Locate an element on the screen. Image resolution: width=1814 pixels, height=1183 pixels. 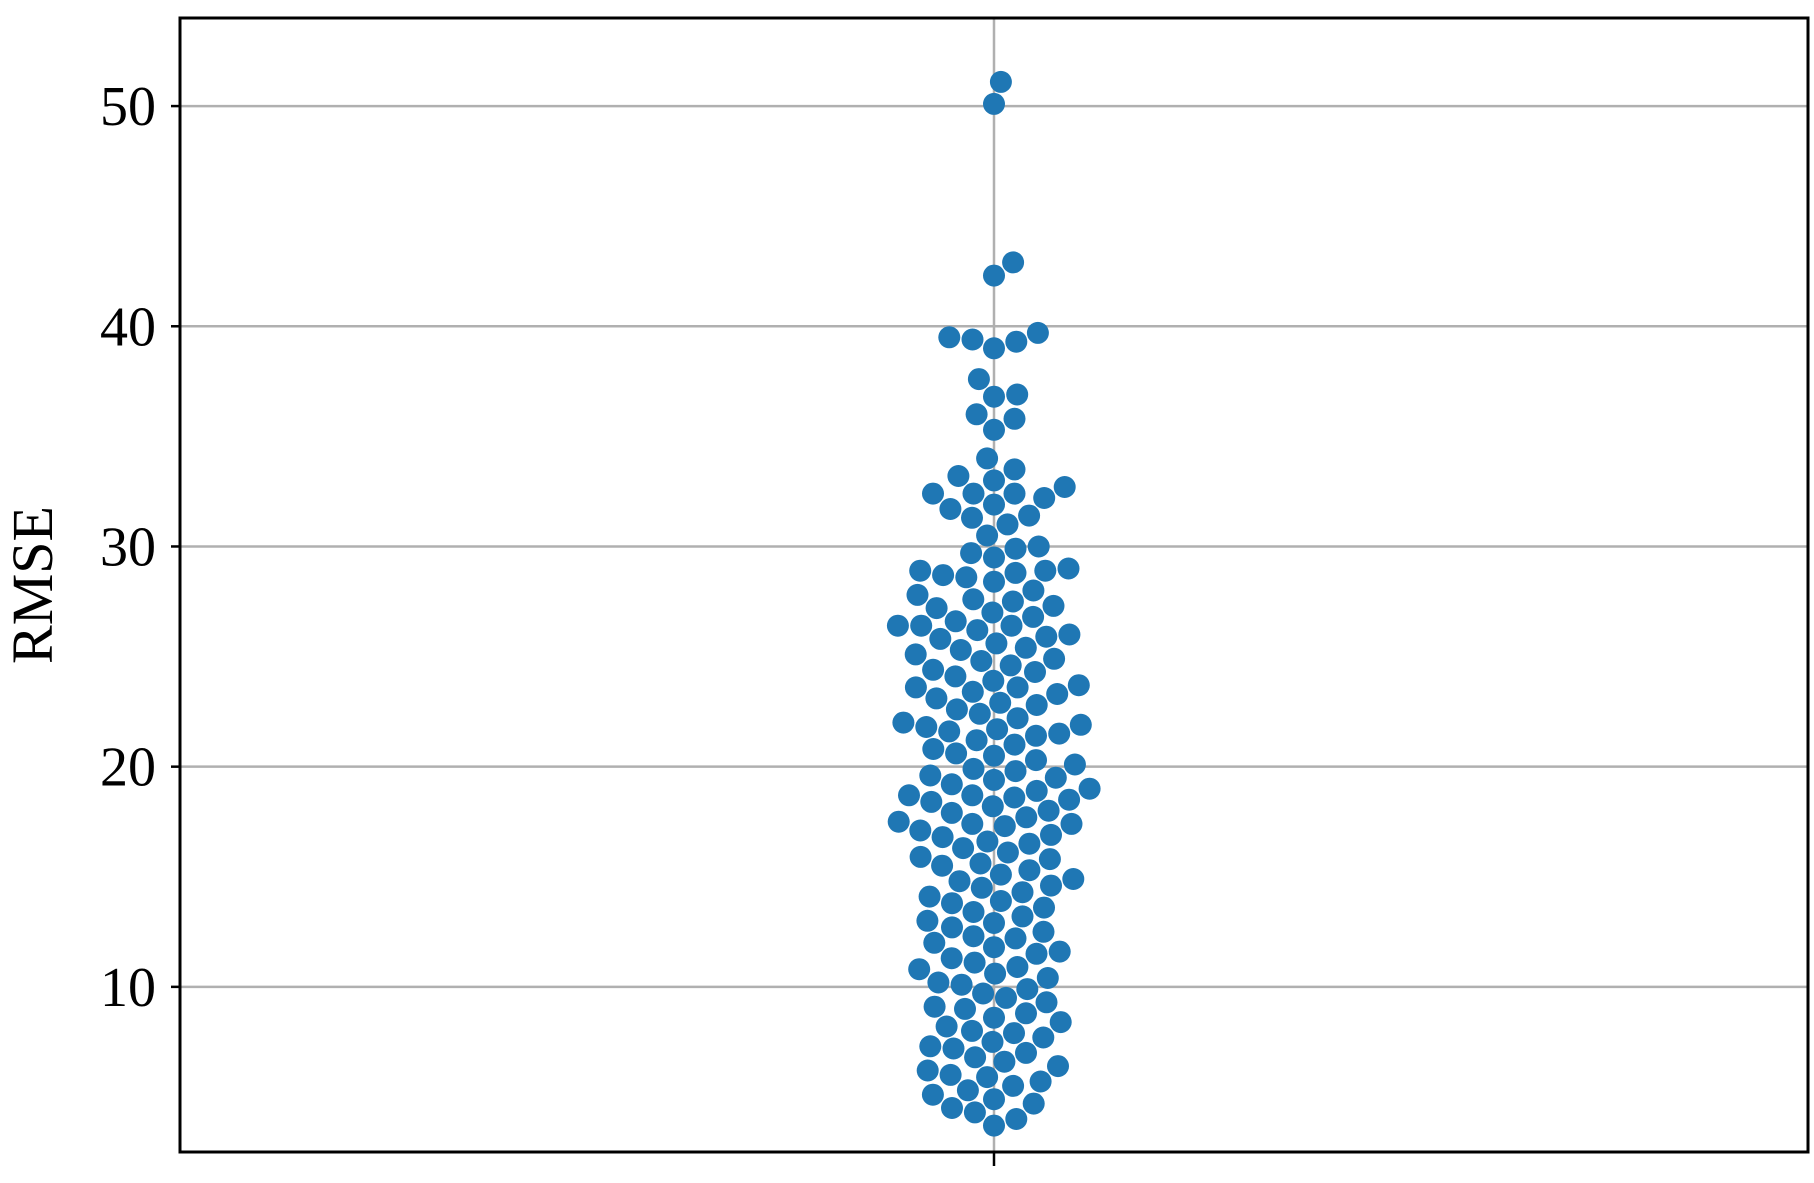
y-tick-label: 10 is located at coordinates (128, 988).